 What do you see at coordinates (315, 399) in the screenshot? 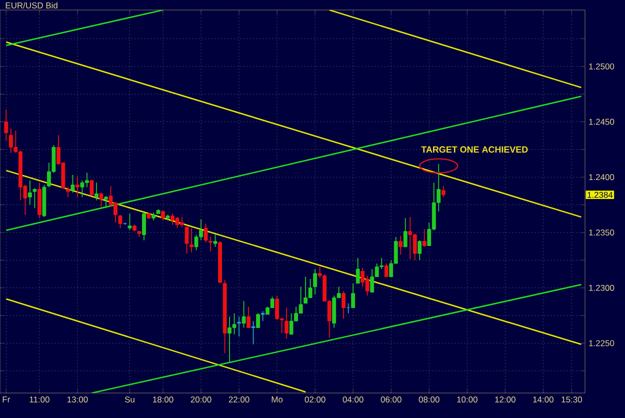
I see `x-tick-label: 02:00` at bounding box center [315, 399].